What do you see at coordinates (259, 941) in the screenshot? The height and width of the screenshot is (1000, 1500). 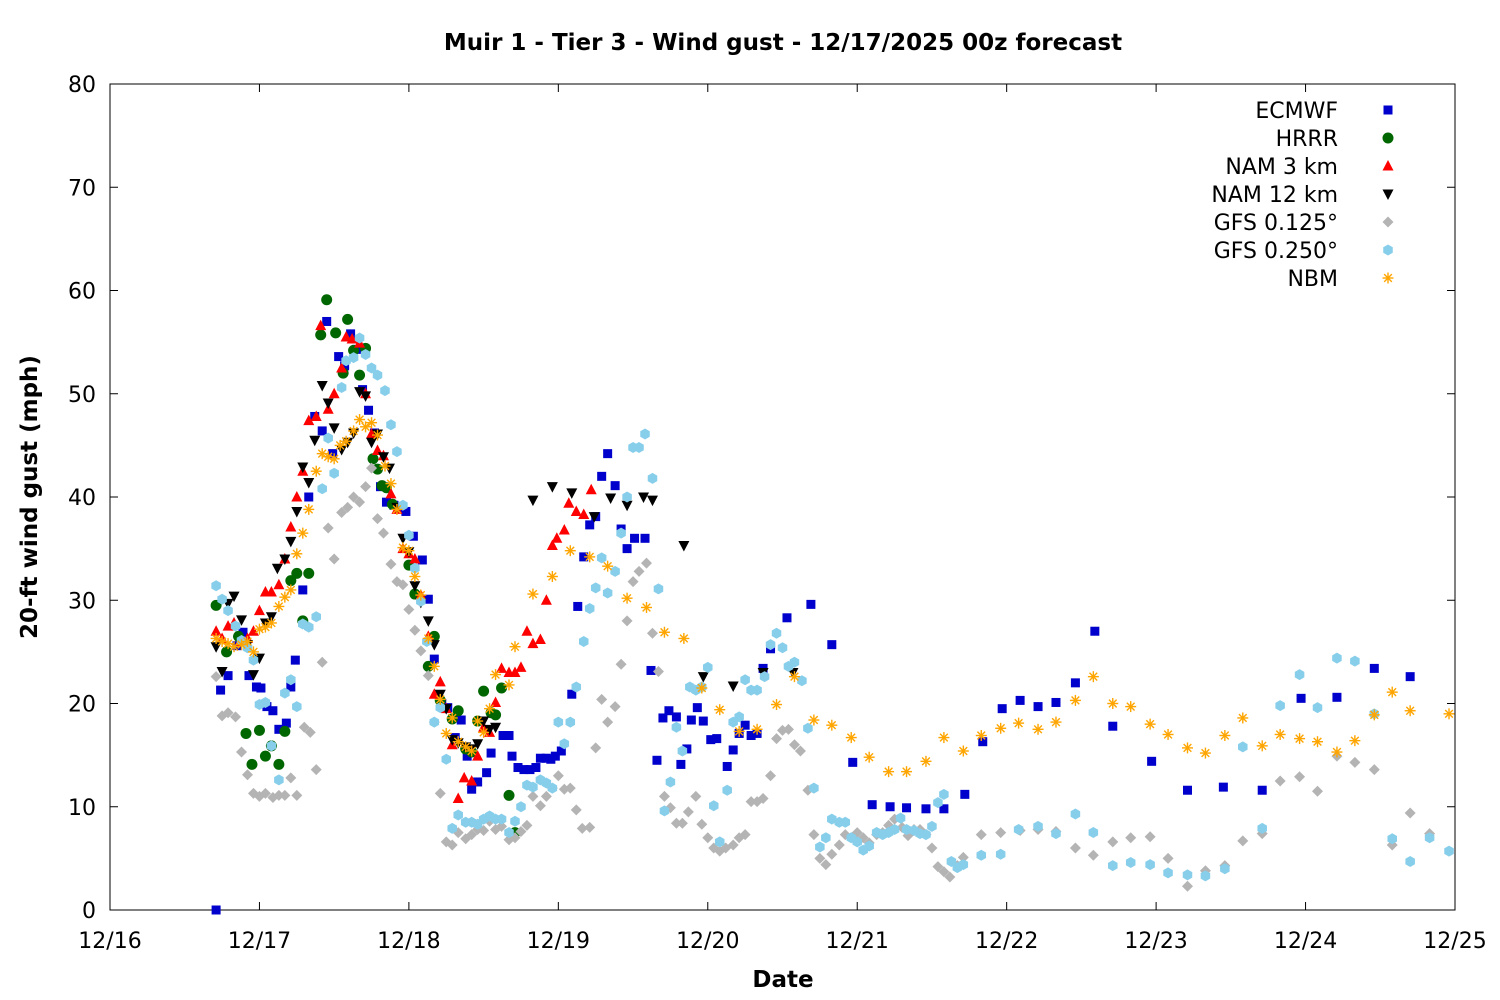 I see `x-tick-label: 12/17` at bounding box center [259, 941].